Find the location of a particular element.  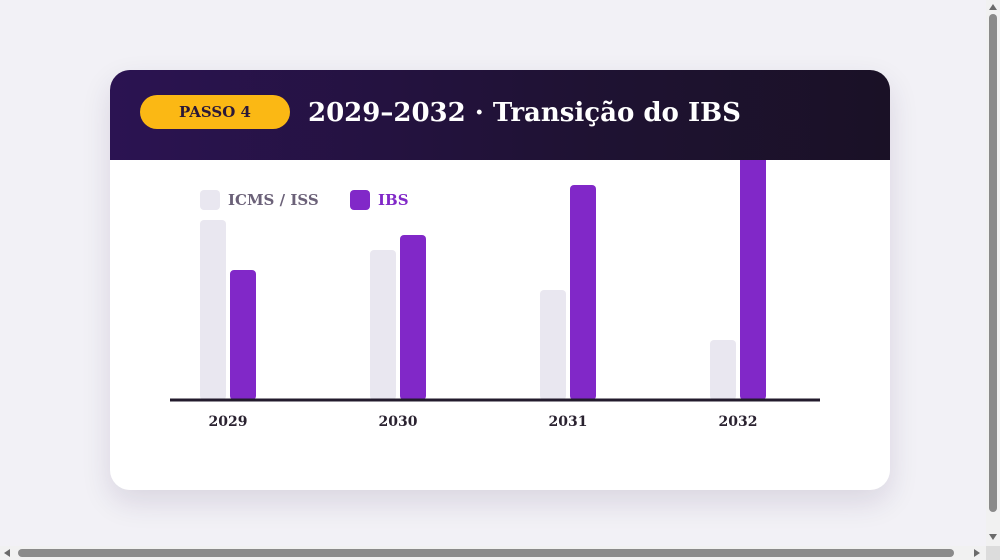

bar-icms-iss-2029 is located at coordinates (213, 310).